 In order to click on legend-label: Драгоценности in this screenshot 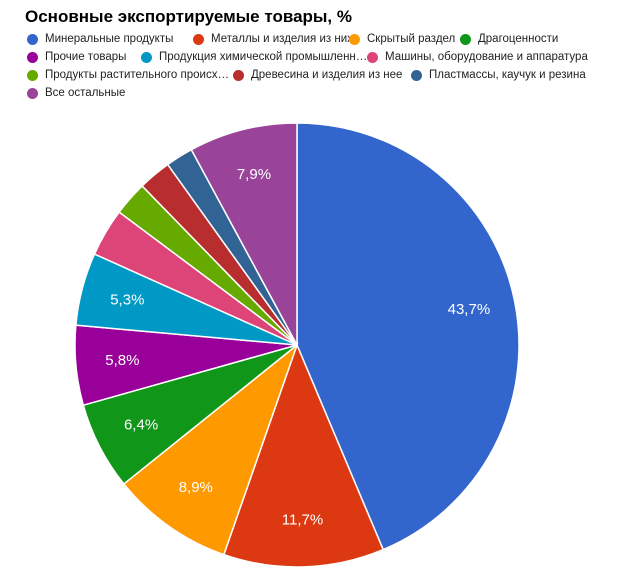, I will do `click(518, 39)`.